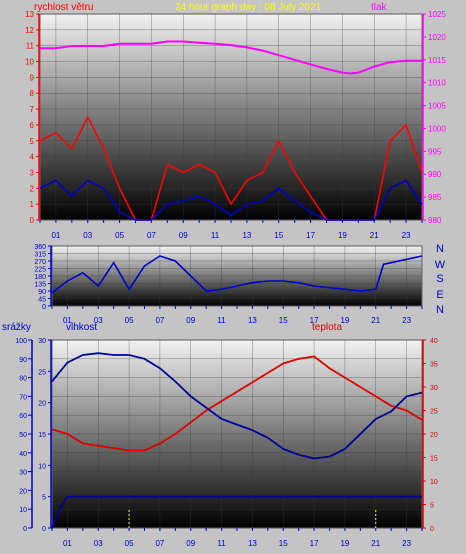  Describe the element at coordinates (32, 172) in the screenshot. I see `y-left-tick-label: 3` at that location.